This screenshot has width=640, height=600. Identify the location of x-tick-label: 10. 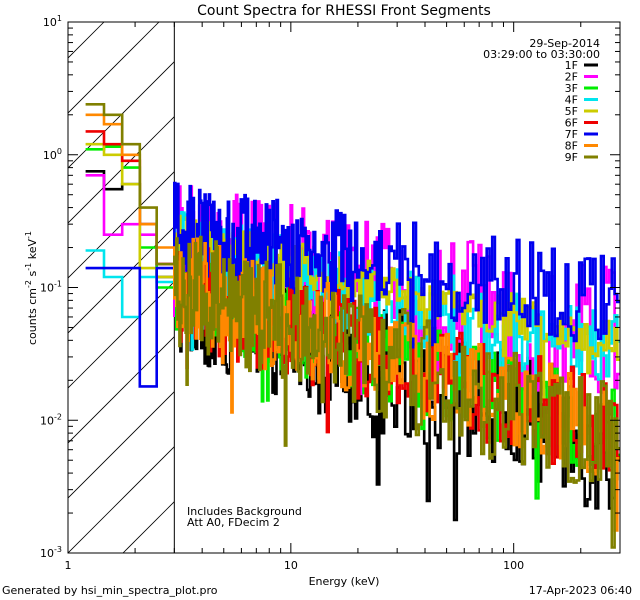
(291, 565).